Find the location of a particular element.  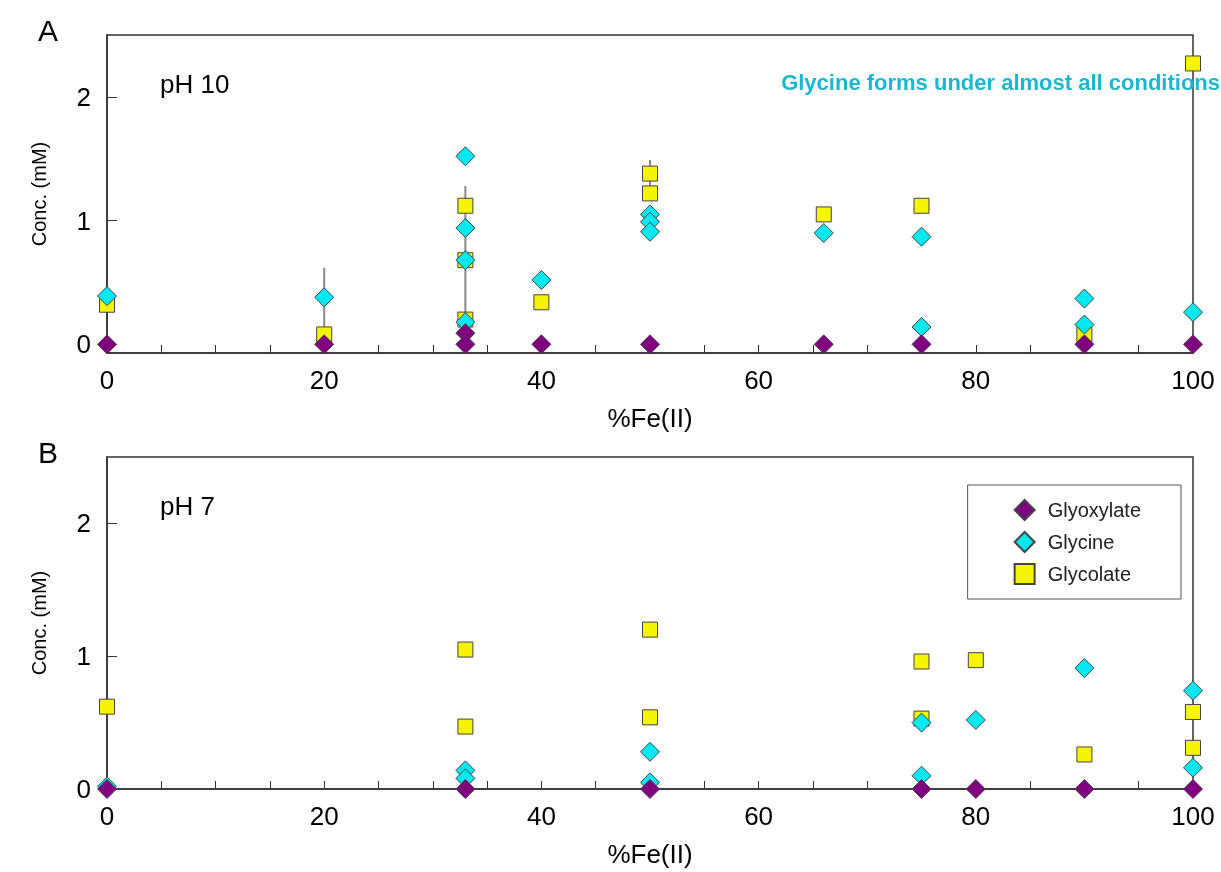

legend-label: Glyoxylate is located at coordinates (1094, 510).